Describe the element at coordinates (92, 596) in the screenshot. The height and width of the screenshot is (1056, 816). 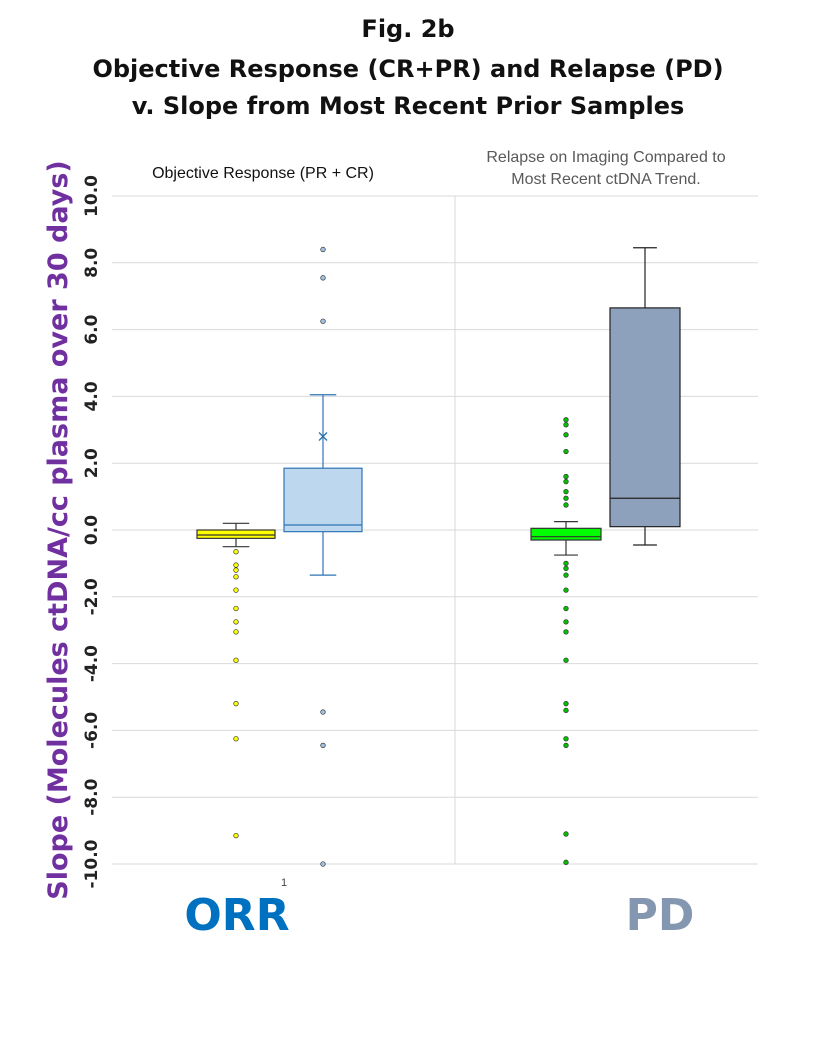
I see `y-tick-label: -2.0` at that location.